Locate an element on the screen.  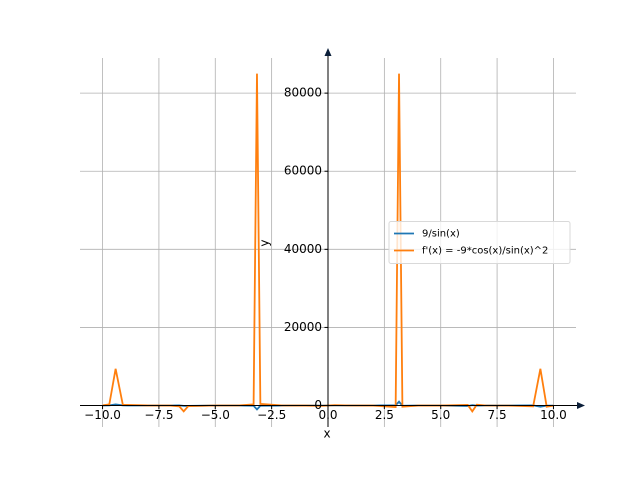
y-tick-label: 80000 is located at coordinates (303, 93).